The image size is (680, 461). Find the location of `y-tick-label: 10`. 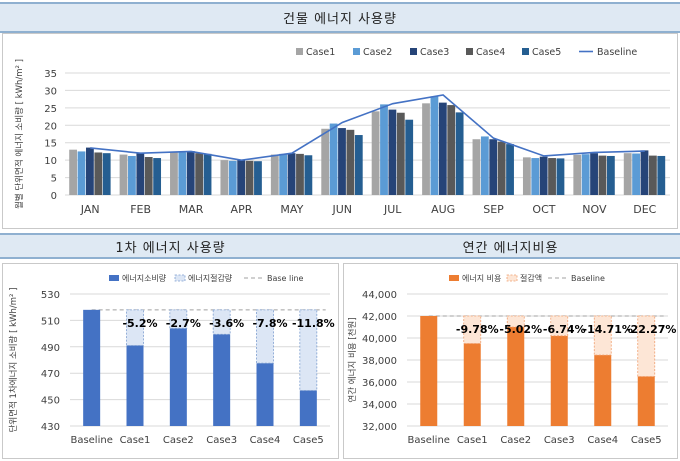

y-tick-label: 10 is located at coordinates (50, 161).